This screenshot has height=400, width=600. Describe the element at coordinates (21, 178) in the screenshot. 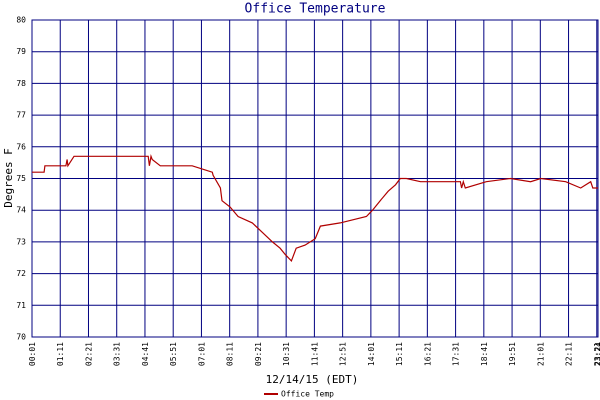

I see `y-tick-label: 75` at that location.